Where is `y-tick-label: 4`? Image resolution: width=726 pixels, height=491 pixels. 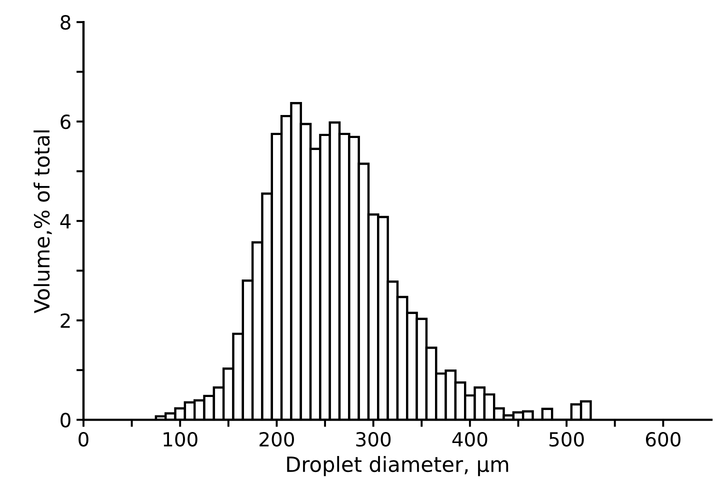
y-tick-label: 4 is located at coordinates (65, 221).